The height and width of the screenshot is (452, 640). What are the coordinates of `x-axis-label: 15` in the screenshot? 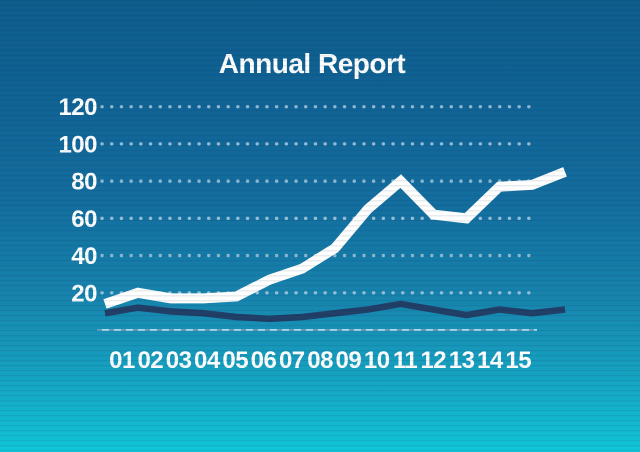 It's located at (518, 360).